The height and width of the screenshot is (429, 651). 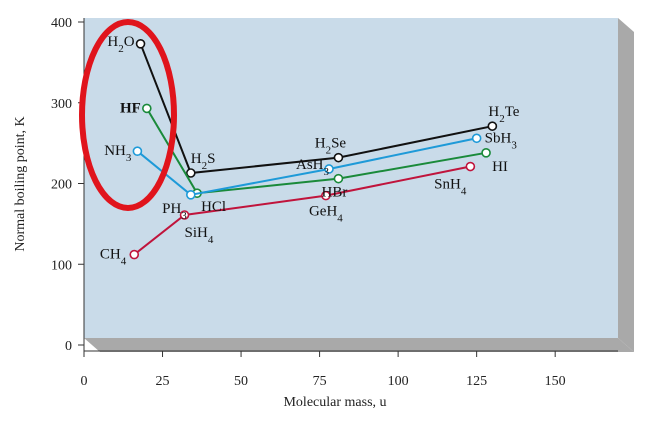 What do you see at coordinates (68, 346) in the screenshot?
I see `y-tick-label: 0` at bounding box center [68, 346].